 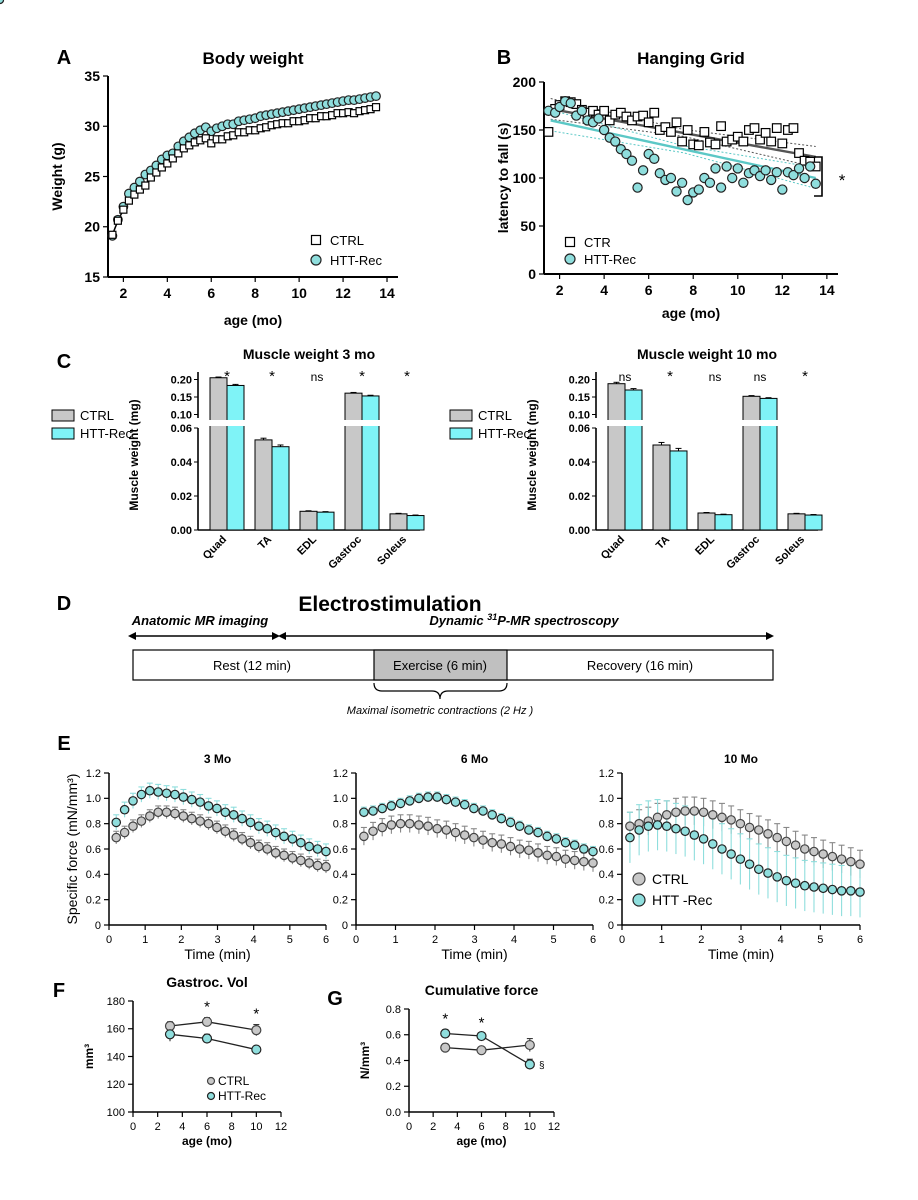 What do you see at coordinates (640, 665) in the screenshot?
I see `recovery-label: Recovery (16 min)` at bounding box center [640, 665].